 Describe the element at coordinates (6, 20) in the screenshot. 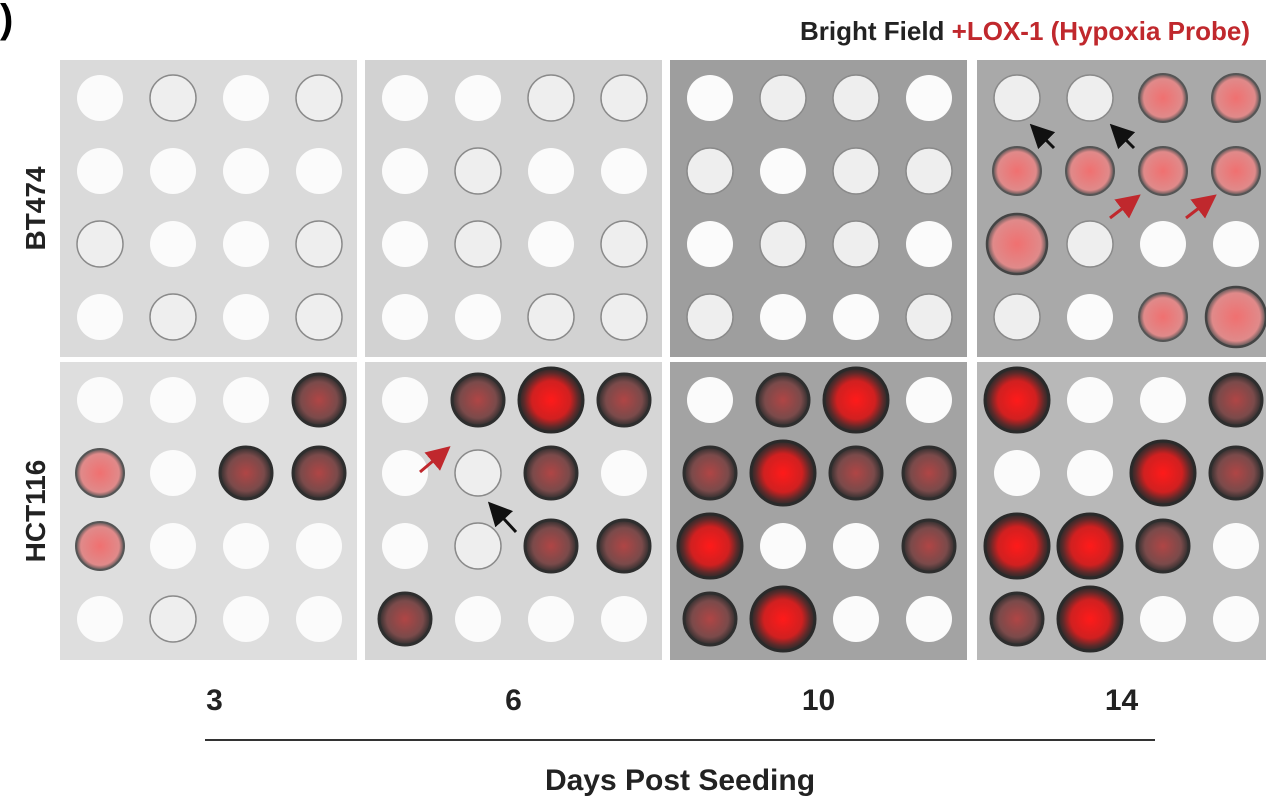

I see `panel-mark: )` at that location.